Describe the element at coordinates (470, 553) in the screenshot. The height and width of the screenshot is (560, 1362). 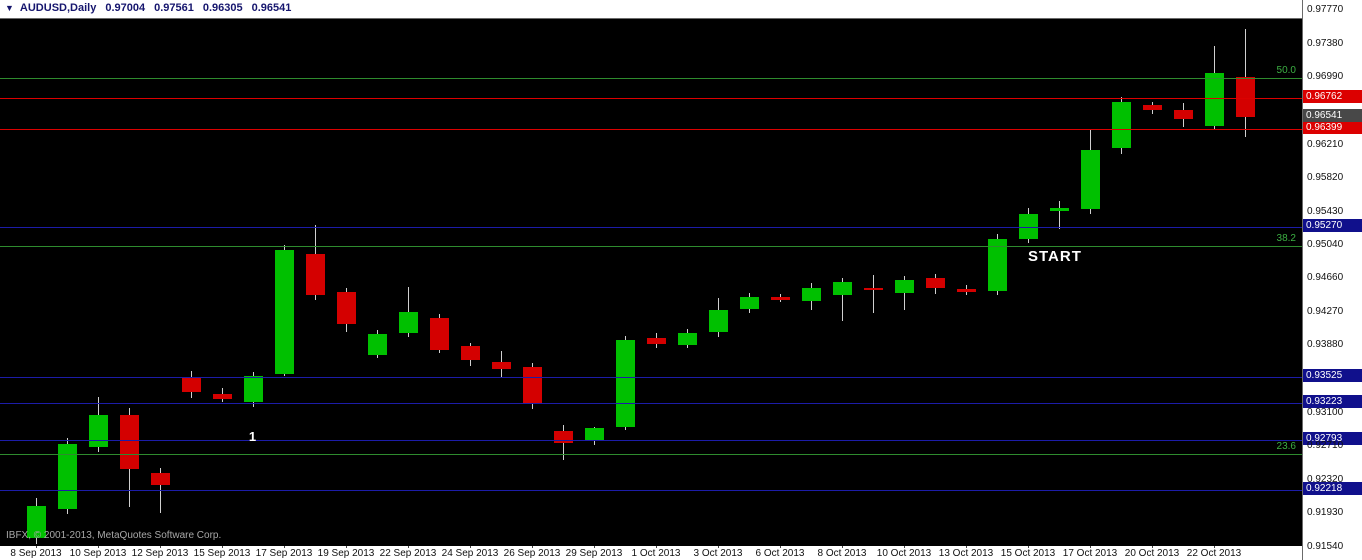
I see `x-axis-label: 24 Sep 2013` at that location.